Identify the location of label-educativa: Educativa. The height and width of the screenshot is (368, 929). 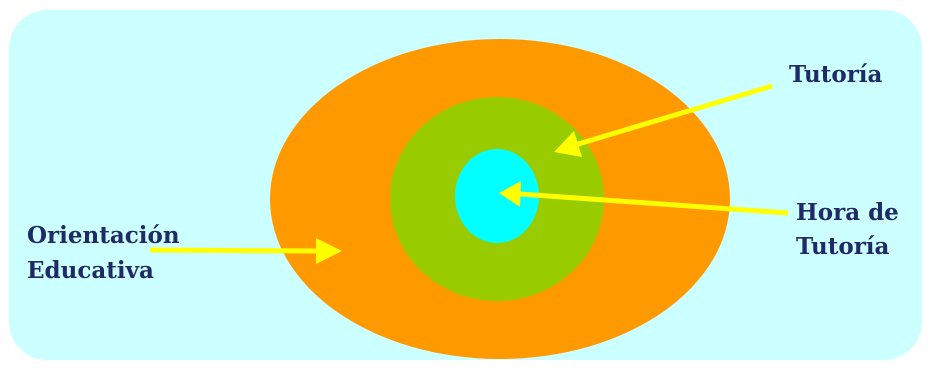
(90, 270).